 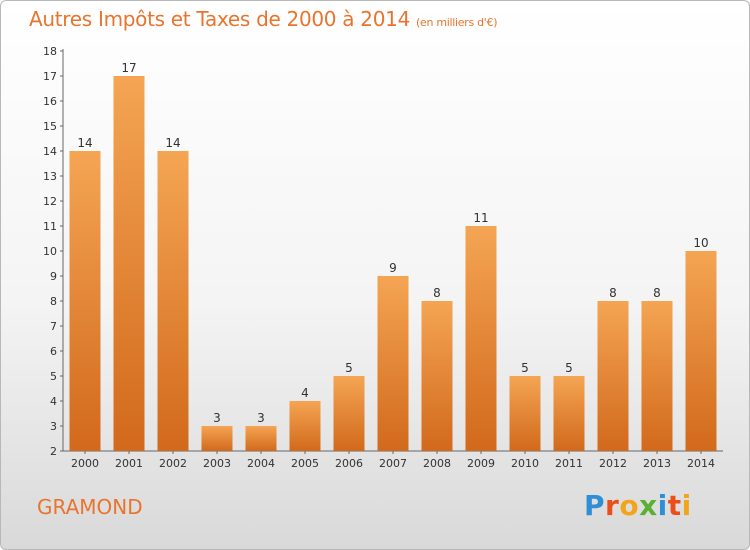 I want to click on bar-2012, so click(x=613, y=376).